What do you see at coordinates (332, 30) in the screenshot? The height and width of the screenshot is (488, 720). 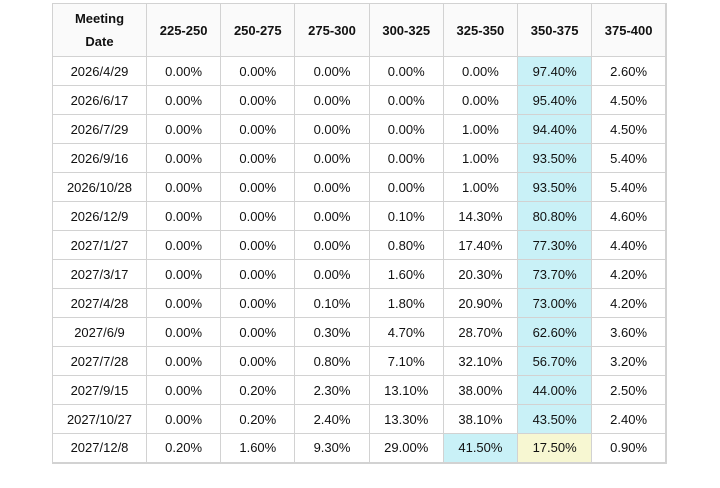 I see `header-rate-range: 275-300` at bounding box center [332, 30].